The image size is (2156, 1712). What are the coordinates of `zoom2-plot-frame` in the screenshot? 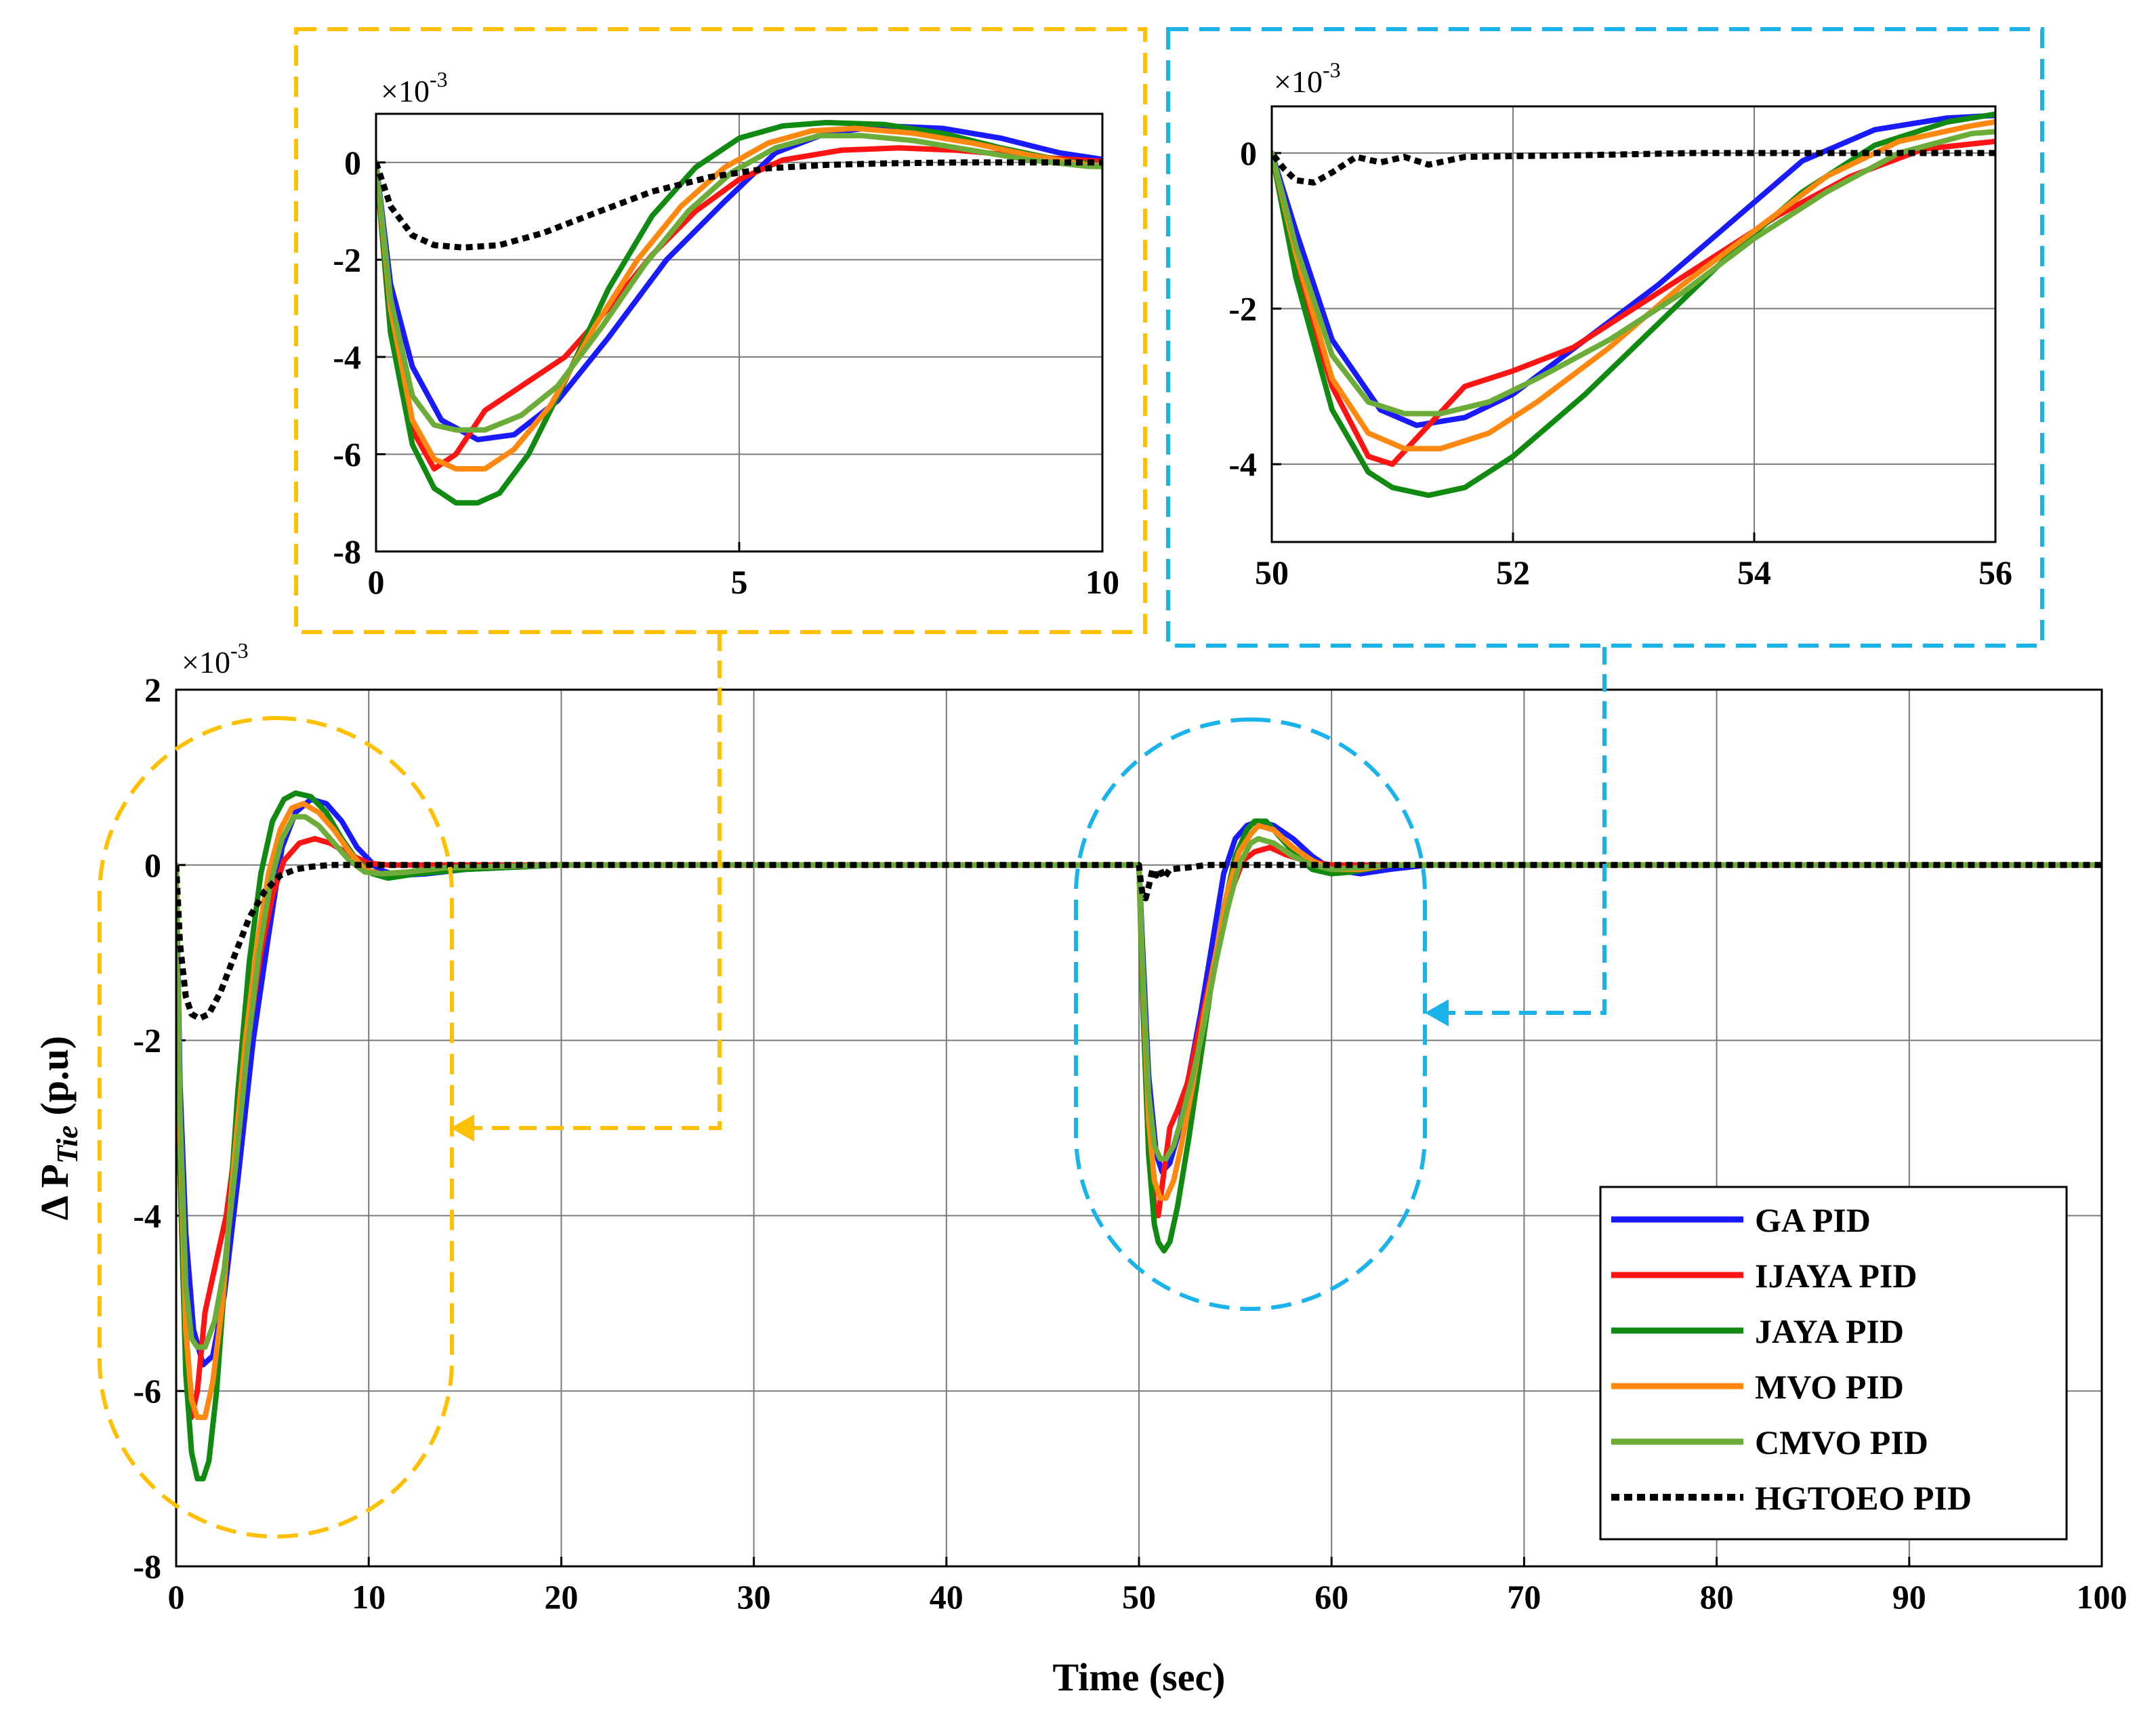 It's located at (1633, 324).